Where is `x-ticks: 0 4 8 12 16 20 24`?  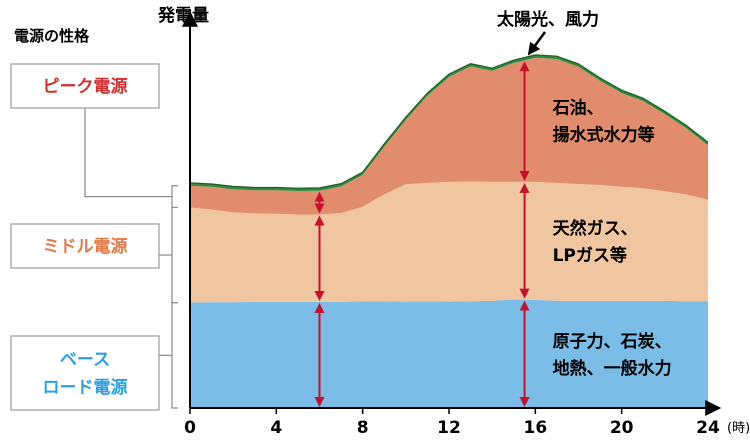 x-ticks: 0 4 8 12 16 20 24 is located at coordinates (452, 423).